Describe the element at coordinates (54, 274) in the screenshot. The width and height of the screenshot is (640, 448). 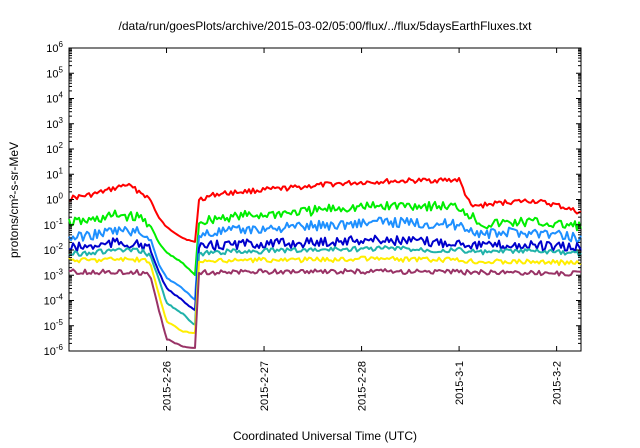
I see `y-tick-label: 10⁻³` at that location.